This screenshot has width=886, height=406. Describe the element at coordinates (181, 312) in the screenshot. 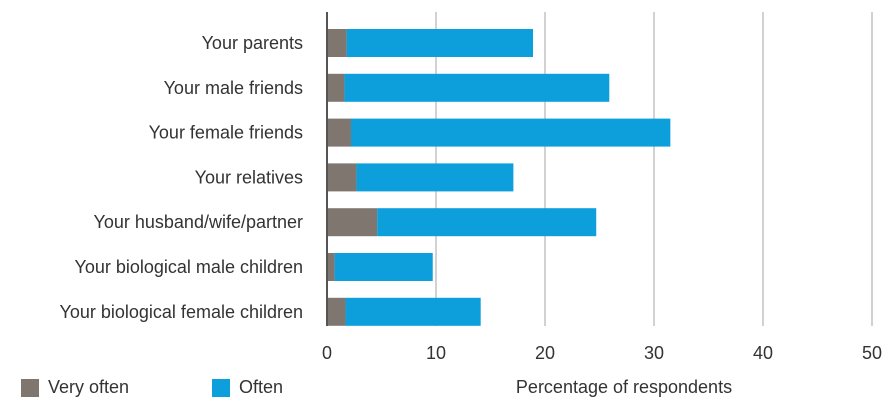

I see `category-label: Your biological female children` at that location.